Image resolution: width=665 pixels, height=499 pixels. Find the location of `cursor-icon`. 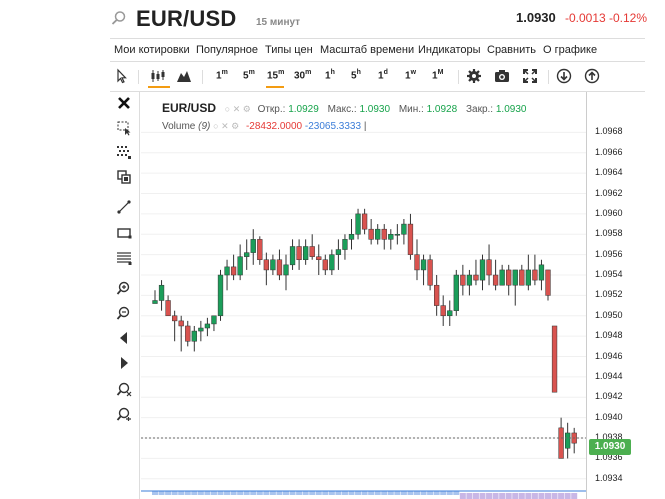

cursor-icon is located at coordinates (122, 76).